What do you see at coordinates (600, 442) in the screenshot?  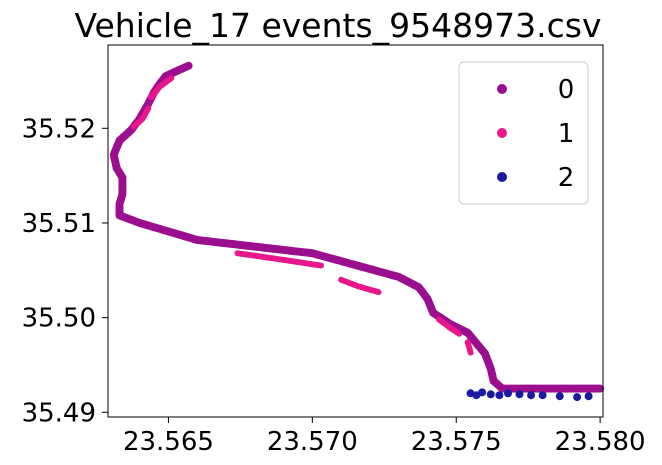 I see `x-tick-label: 23.580` at bounding box center [600, 442].